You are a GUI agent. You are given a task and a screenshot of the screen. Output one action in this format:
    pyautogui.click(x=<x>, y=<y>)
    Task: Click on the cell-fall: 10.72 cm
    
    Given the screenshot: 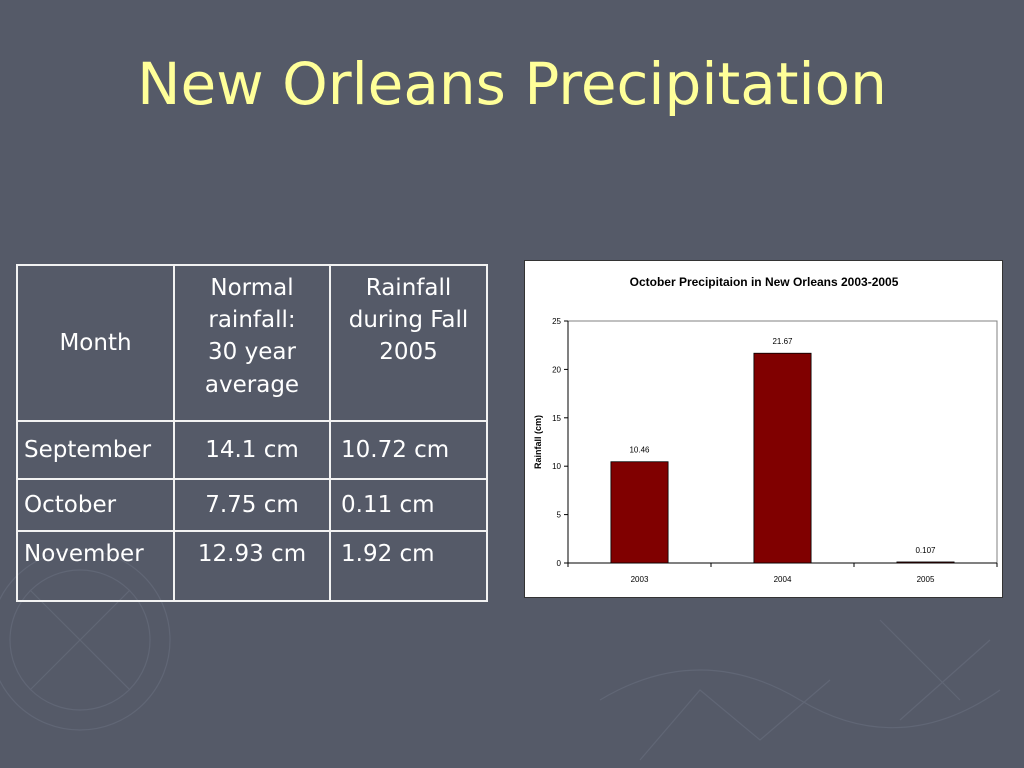 What is the action you would take?
    pyautogui.click(x=408, y=450)
    